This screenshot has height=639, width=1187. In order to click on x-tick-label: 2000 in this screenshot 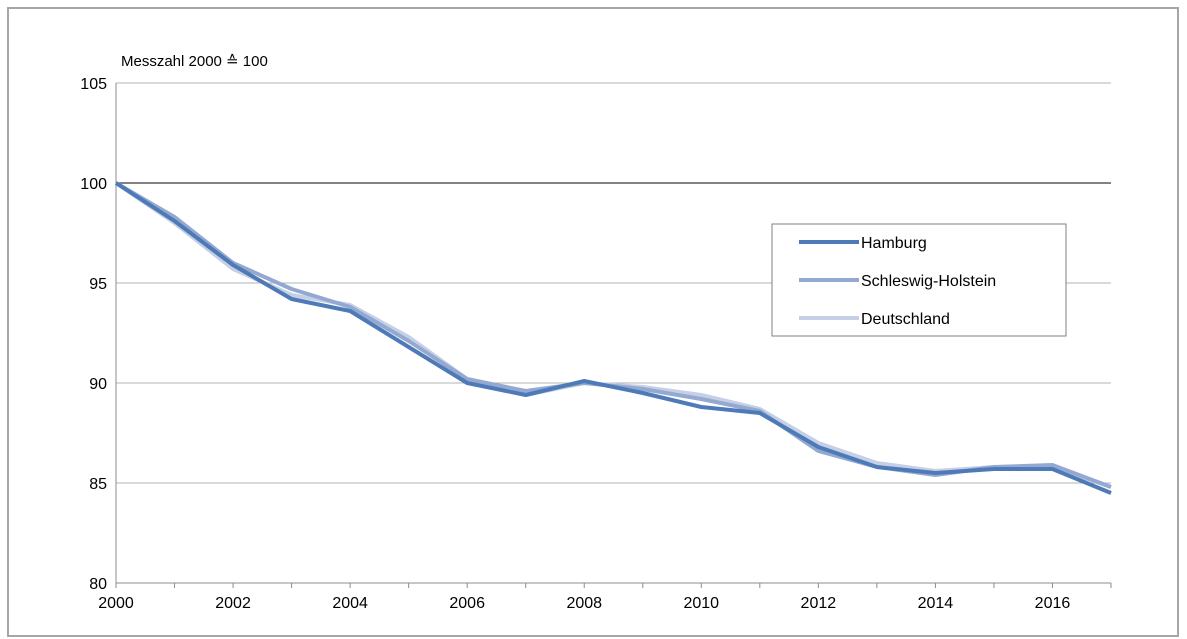, I will do `click(116, 603)`.